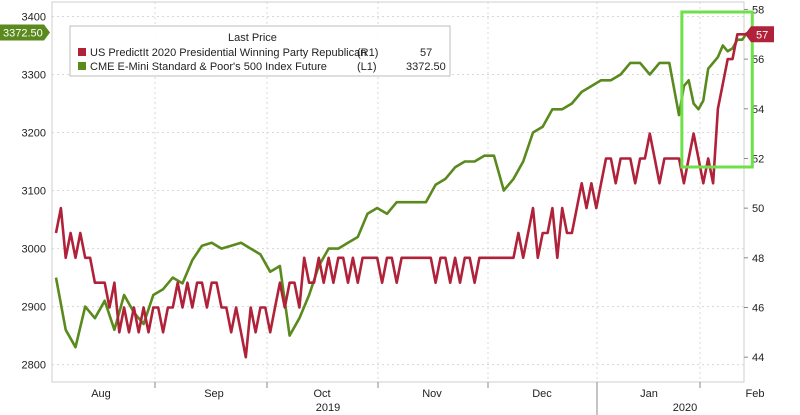 The image size is (800, 415). I want to click on x-axis: Aug Sep Oct Nov Dec Jan Feb 2019 2020, so click(427, 398).